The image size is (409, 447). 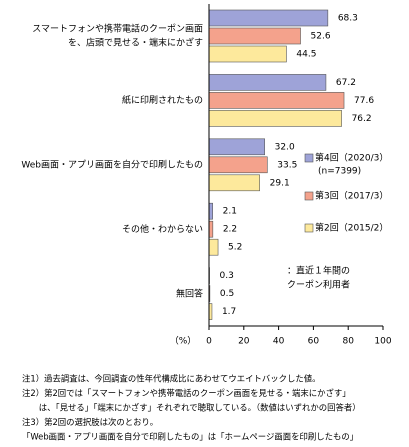 I want to click on data-label: 29.1, so click(x=280, y=183).